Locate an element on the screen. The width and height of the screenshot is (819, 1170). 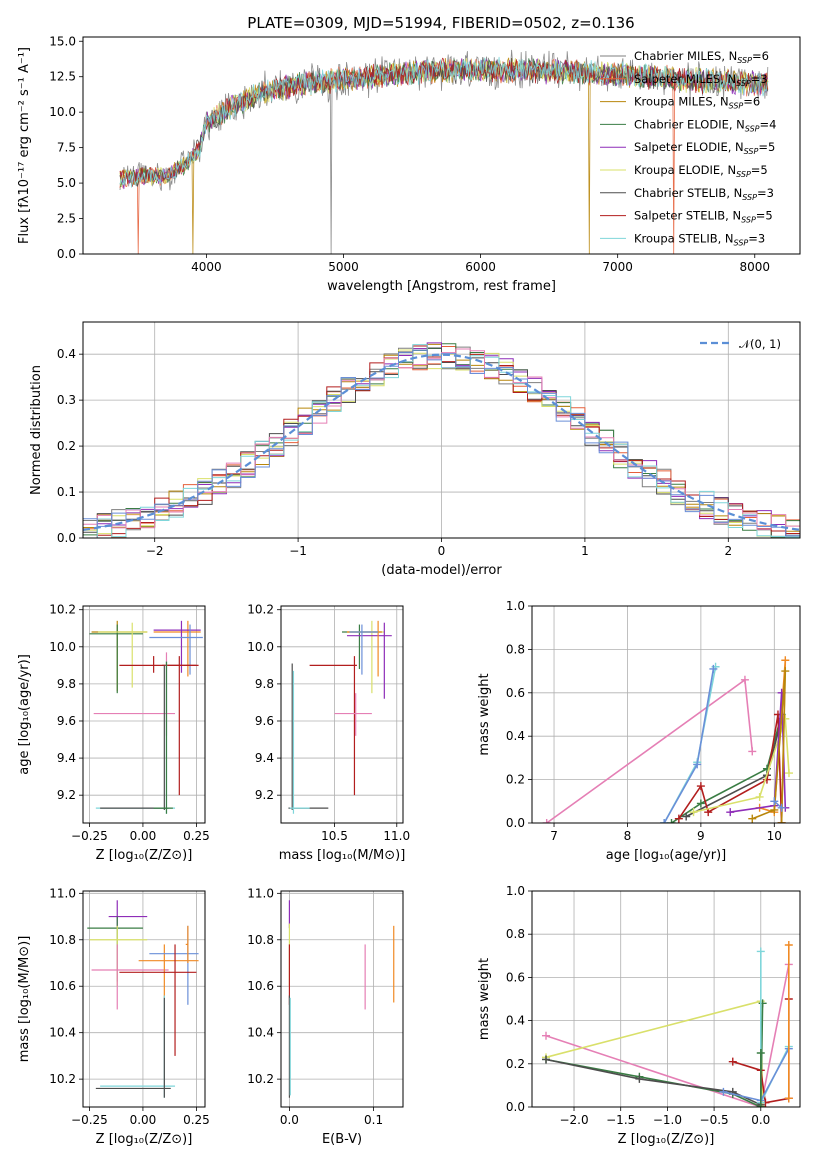
mass_vs_Z-ytick-label: 10.4 is located at coordinates (62, 1033).